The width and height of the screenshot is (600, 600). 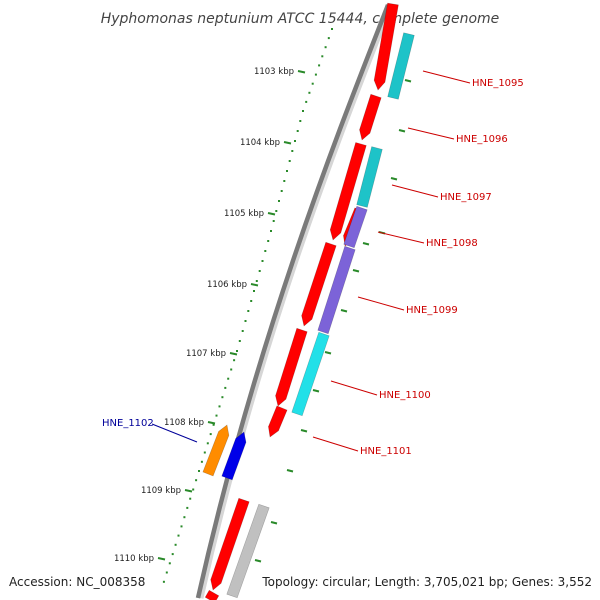 I want to click on scale-label: 1110 kbp, so click(x=134, y=559).